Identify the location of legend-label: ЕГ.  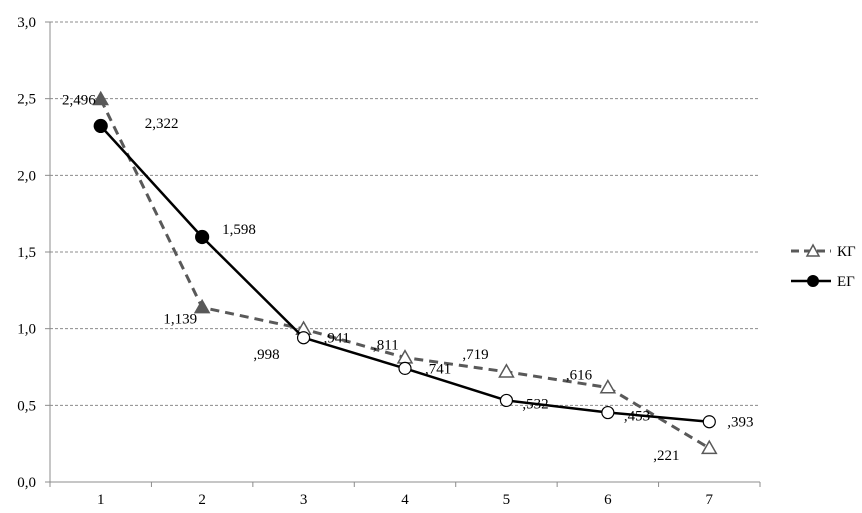
(846, 282).